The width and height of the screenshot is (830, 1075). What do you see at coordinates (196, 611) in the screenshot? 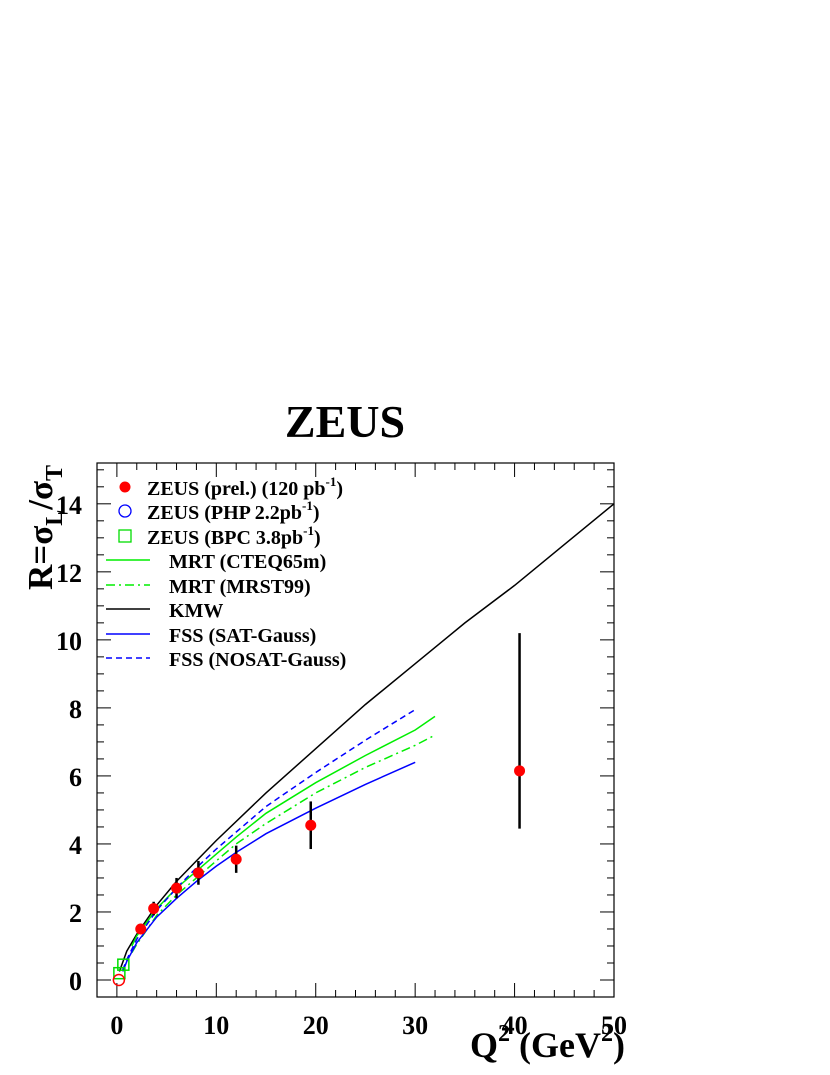
I see `legend-label-kmw: KMW` at bounding box center [196, 611].